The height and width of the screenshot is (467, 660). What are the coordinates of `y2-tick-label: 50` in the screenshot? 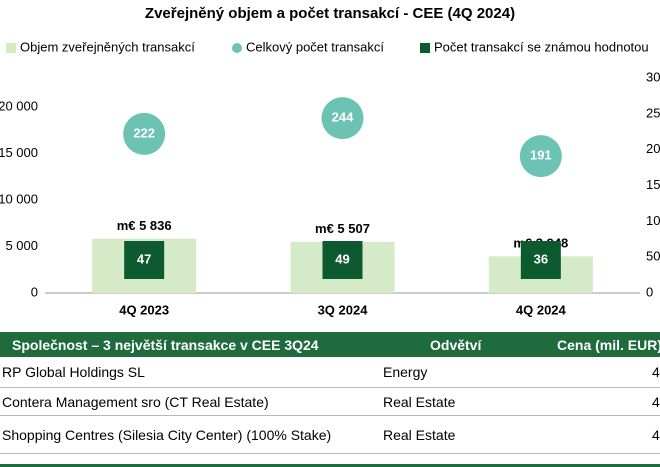 It's located at (653, 256).